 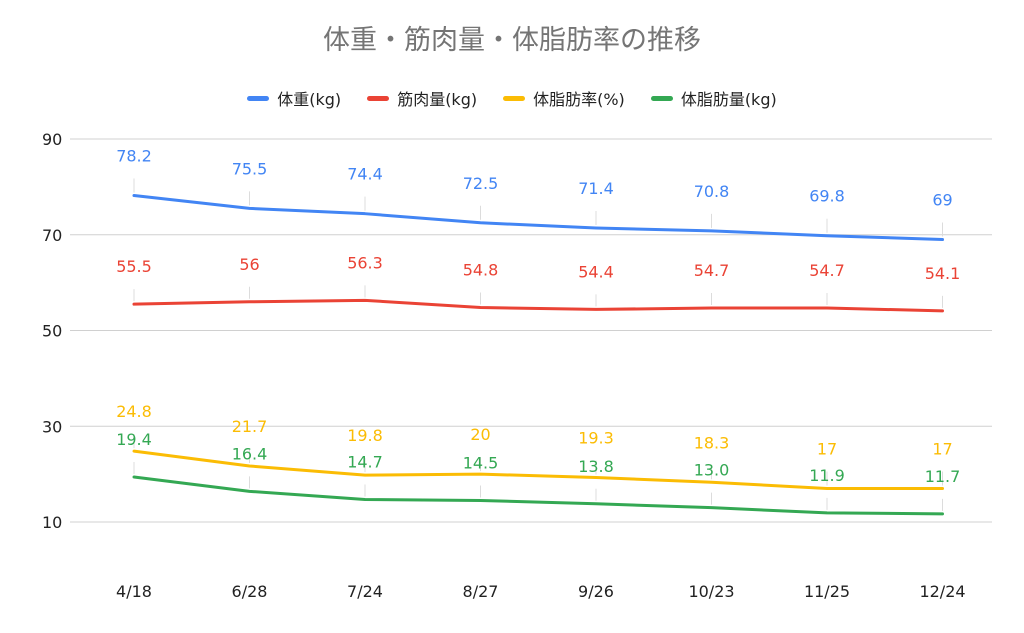 What do you see at coordinates (309, 99) in the screenshot?
I see `legend-label-weight: 体重(kg)` at bounding box center [309, 99].